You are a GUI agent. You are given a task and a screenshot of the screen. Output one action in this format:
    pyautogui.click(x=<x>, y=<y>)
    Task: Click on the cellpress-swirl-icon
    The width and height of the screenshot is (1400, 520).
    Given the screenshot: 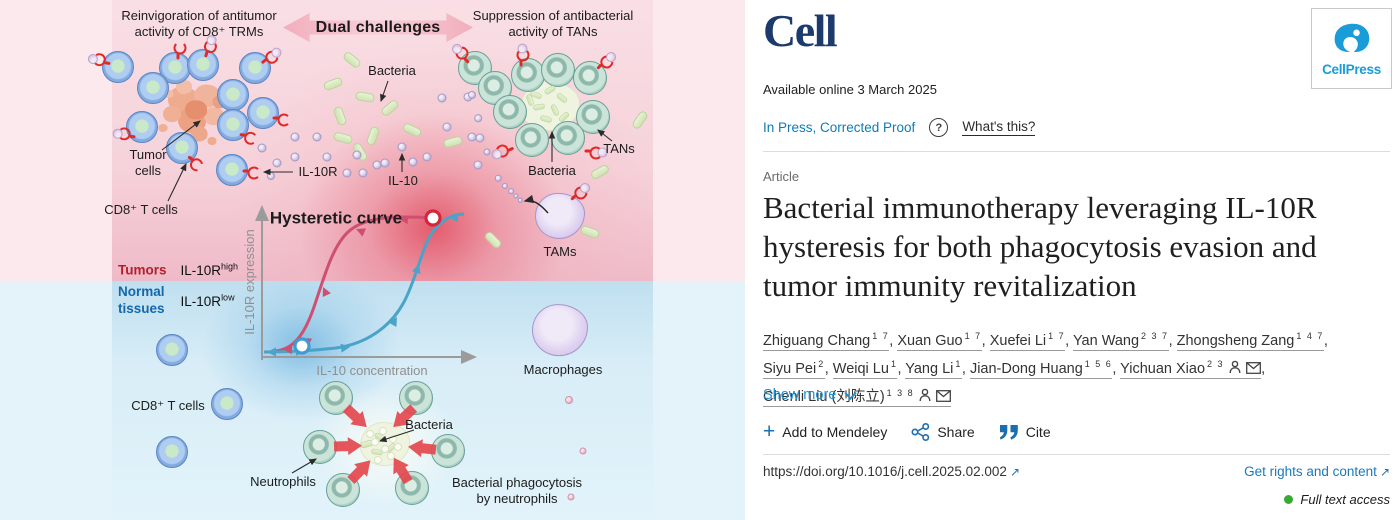 What is the action you would take?
    pyautogui.click(x=1351, y=37)
    